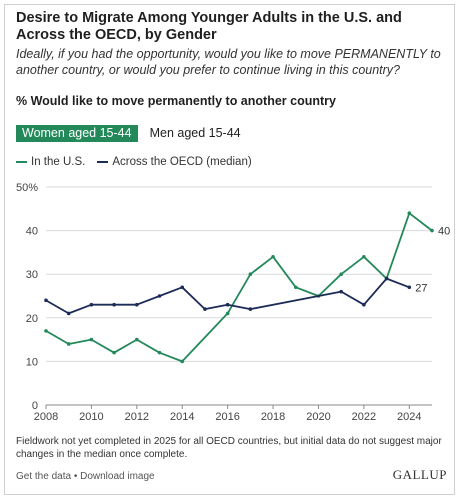  Describe the element at coordinates (182, 417) in the screenshot. I see `x-tick-label: 2014` at that location.